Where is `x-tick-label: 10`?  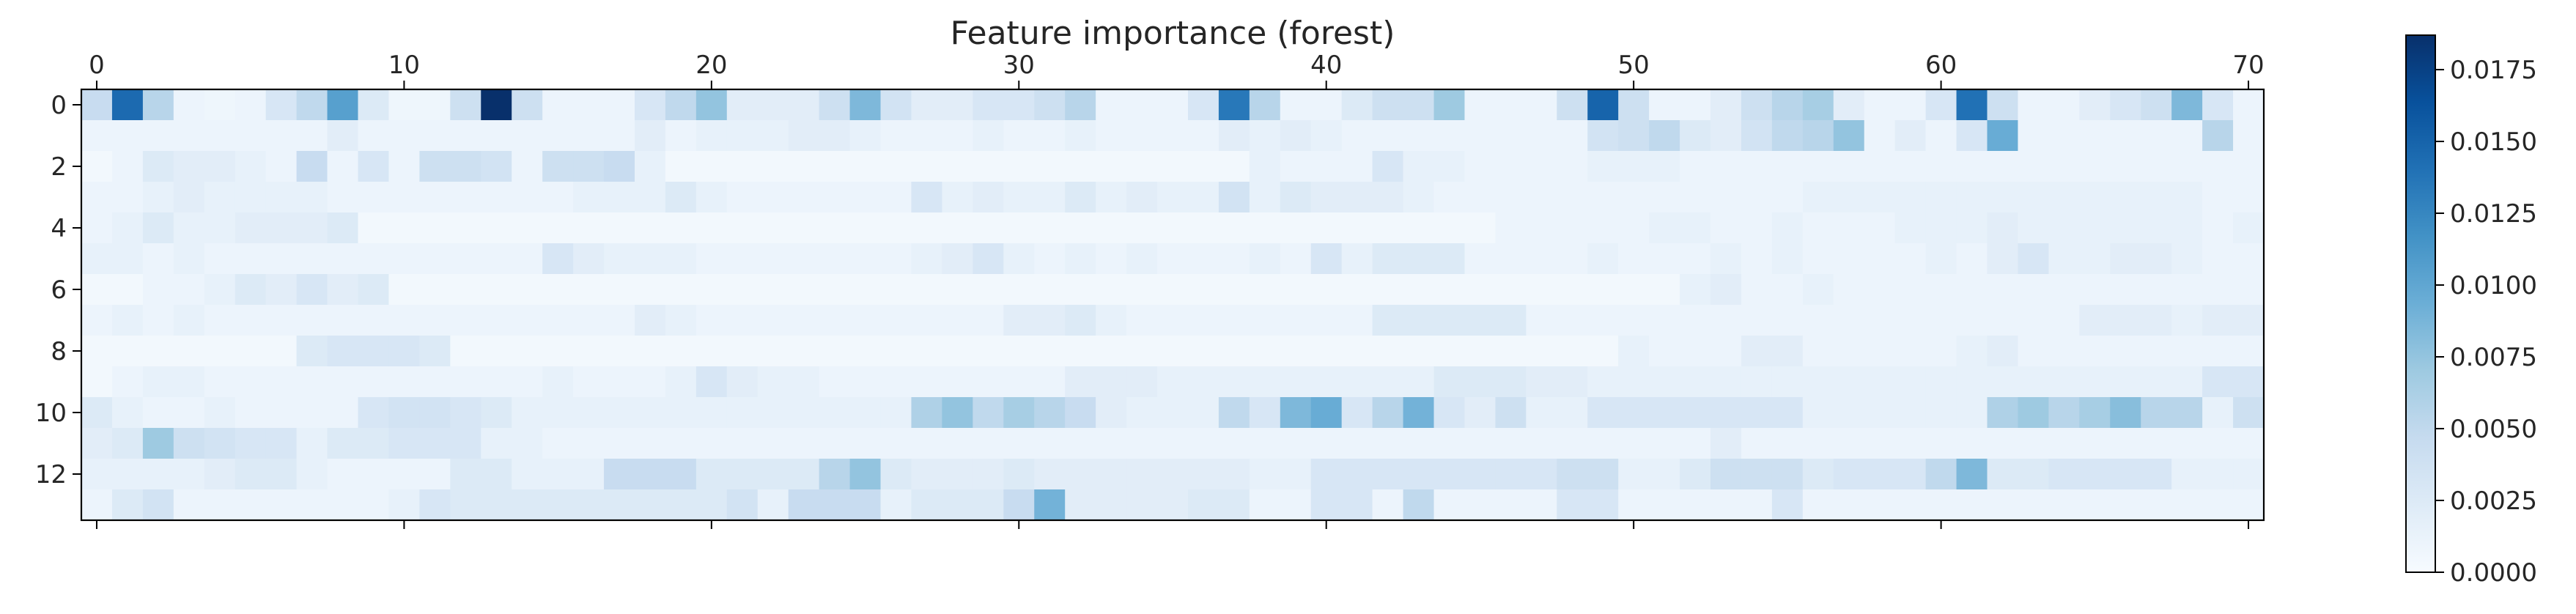
x-tick-label: 10 is located at coordinates (404, 65).